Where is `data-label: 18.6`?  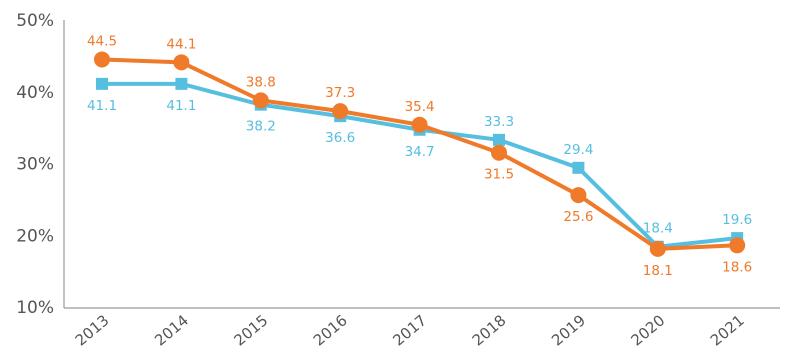 data-label: 18.6 is located at coordinates (737, 267).